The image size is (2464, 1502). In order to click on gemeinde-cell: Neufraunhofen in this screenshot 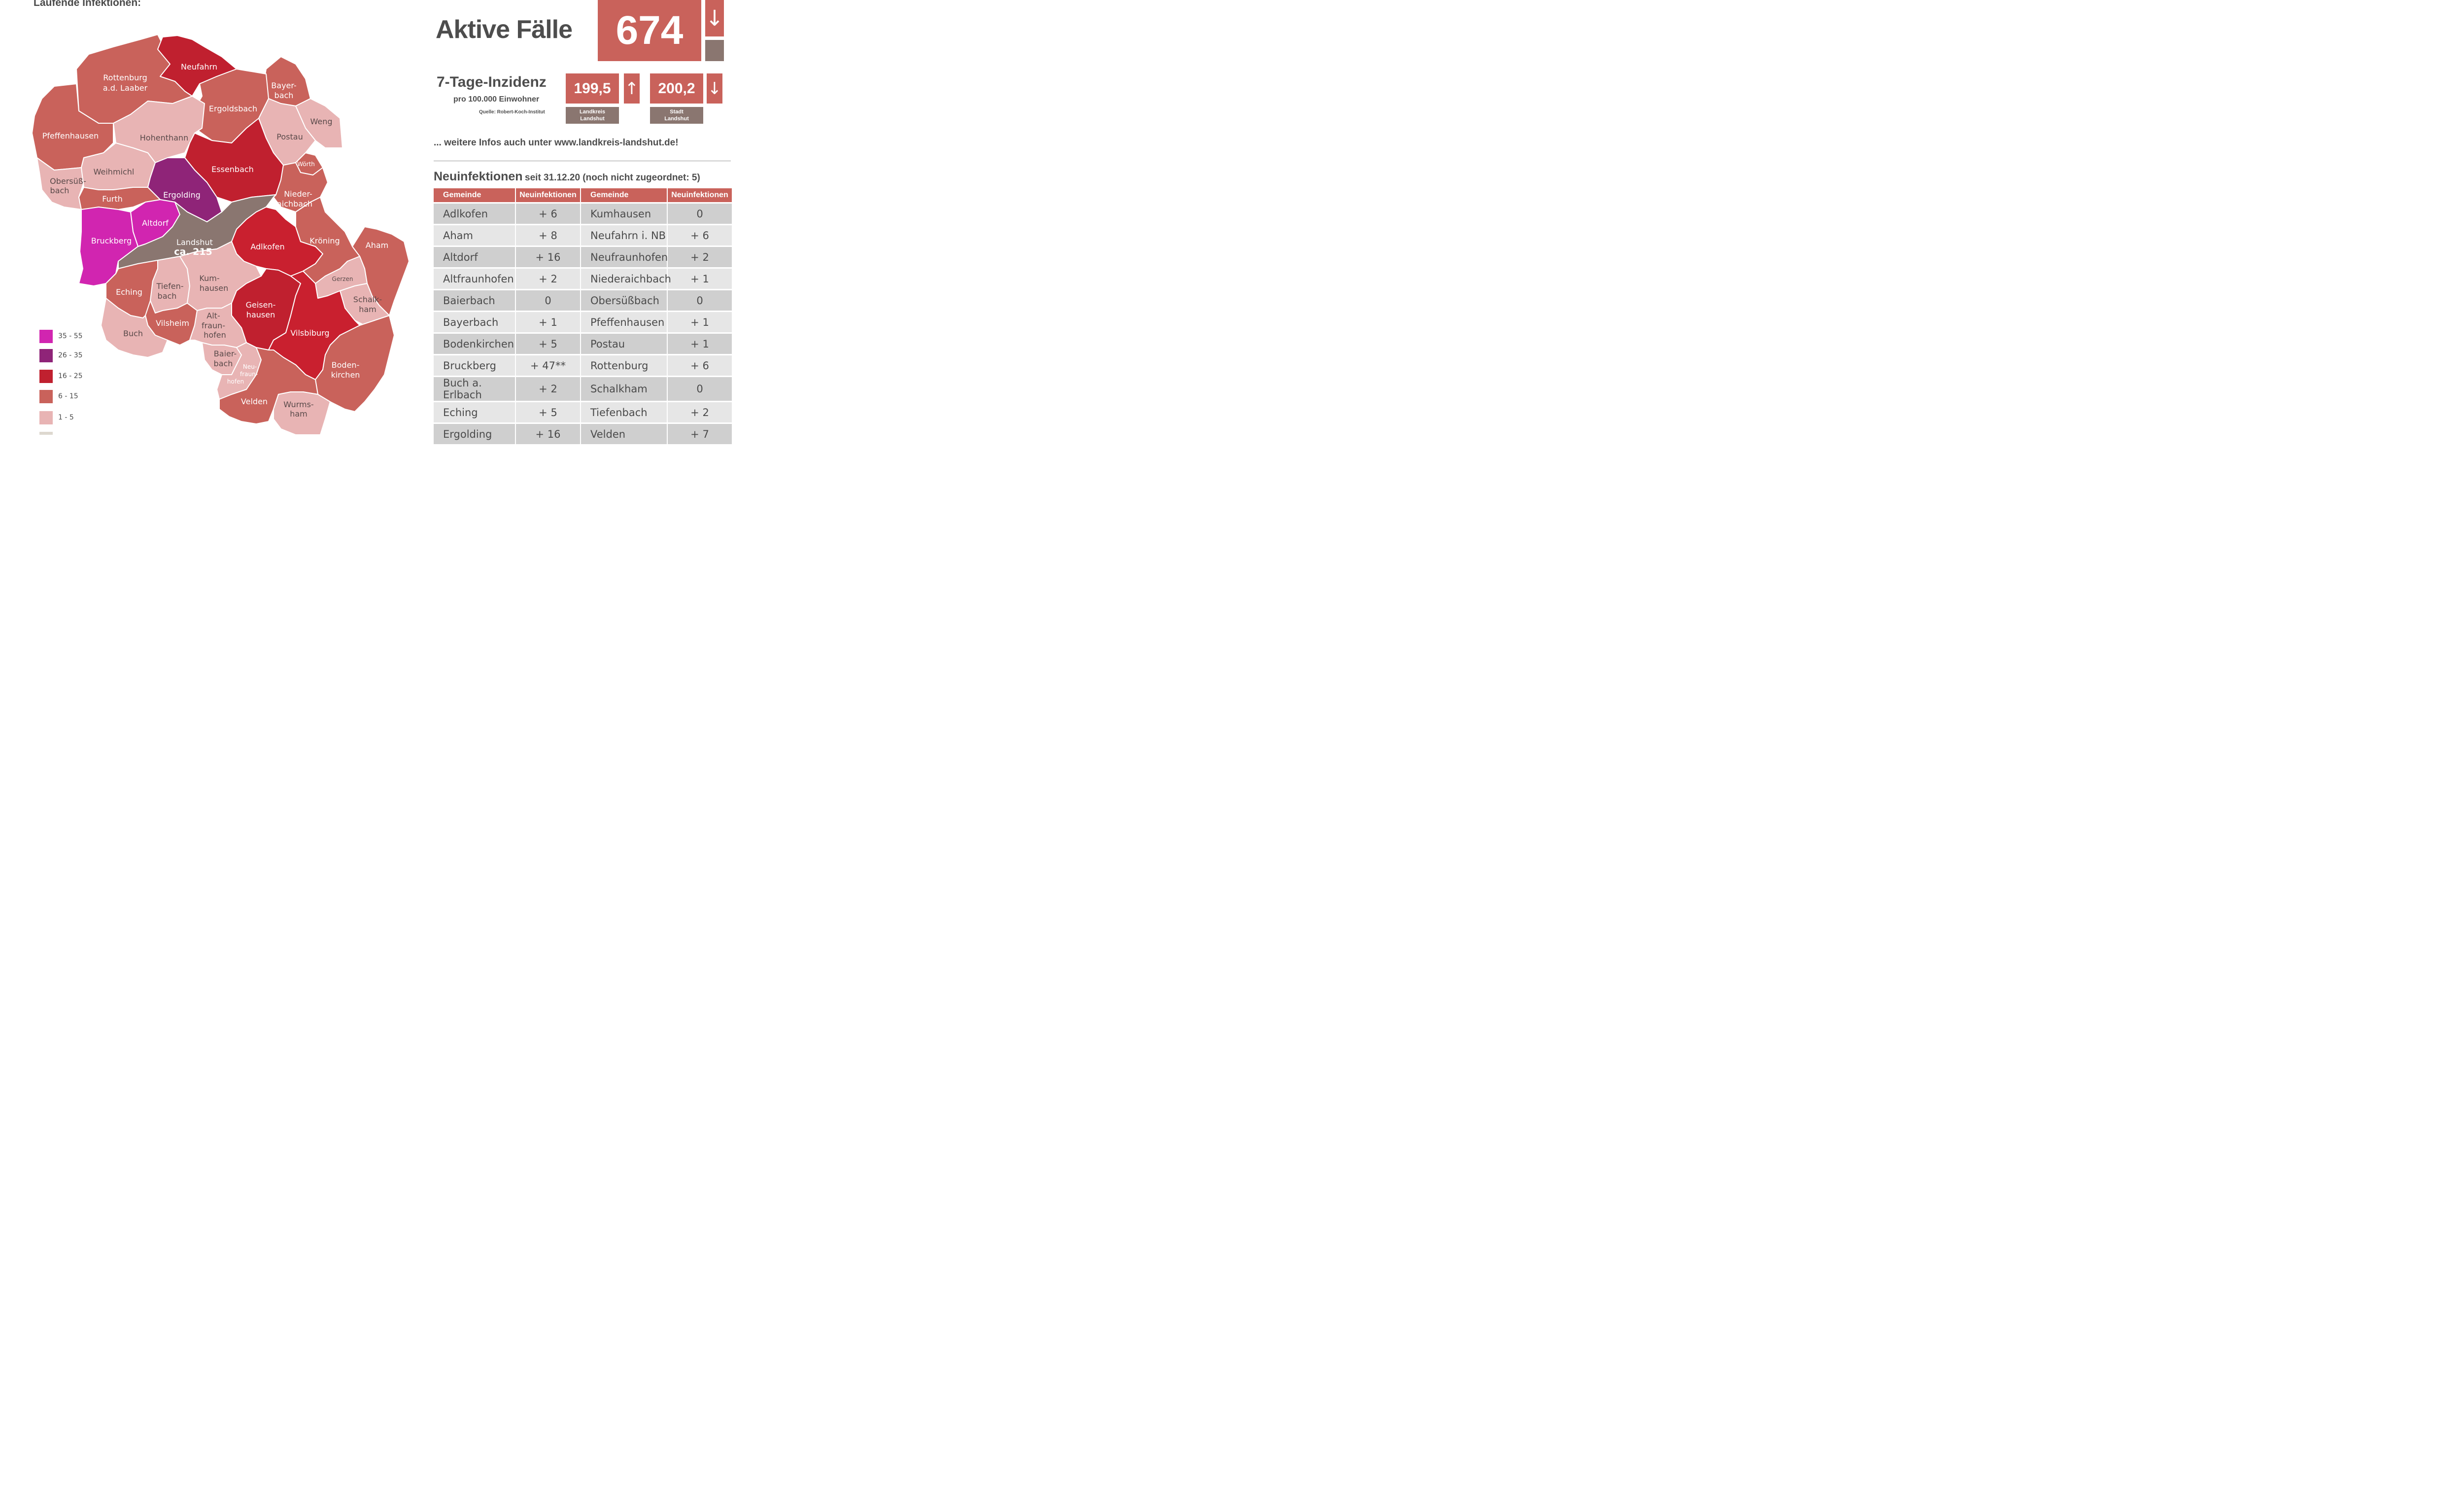, I will do `click(624, 256)`.